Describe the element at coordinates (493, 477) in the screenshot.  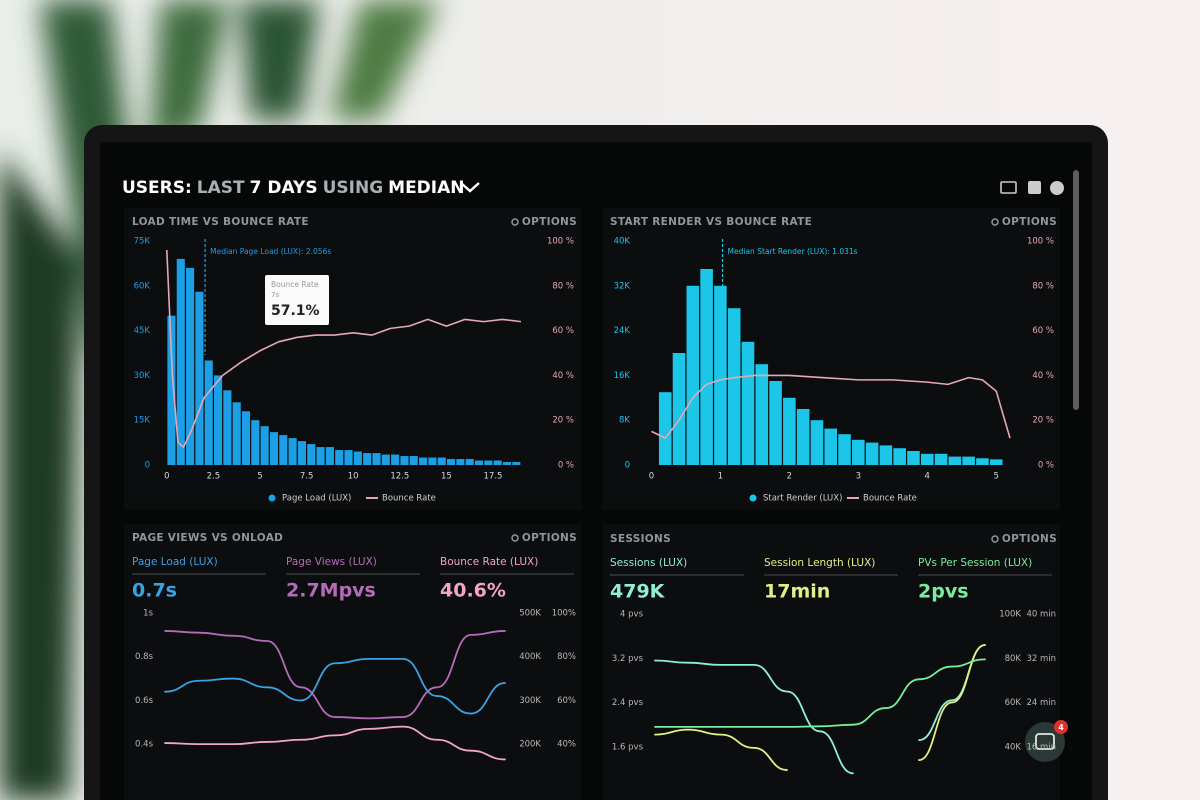
I see `x-tick-label: 17.5` at that location.